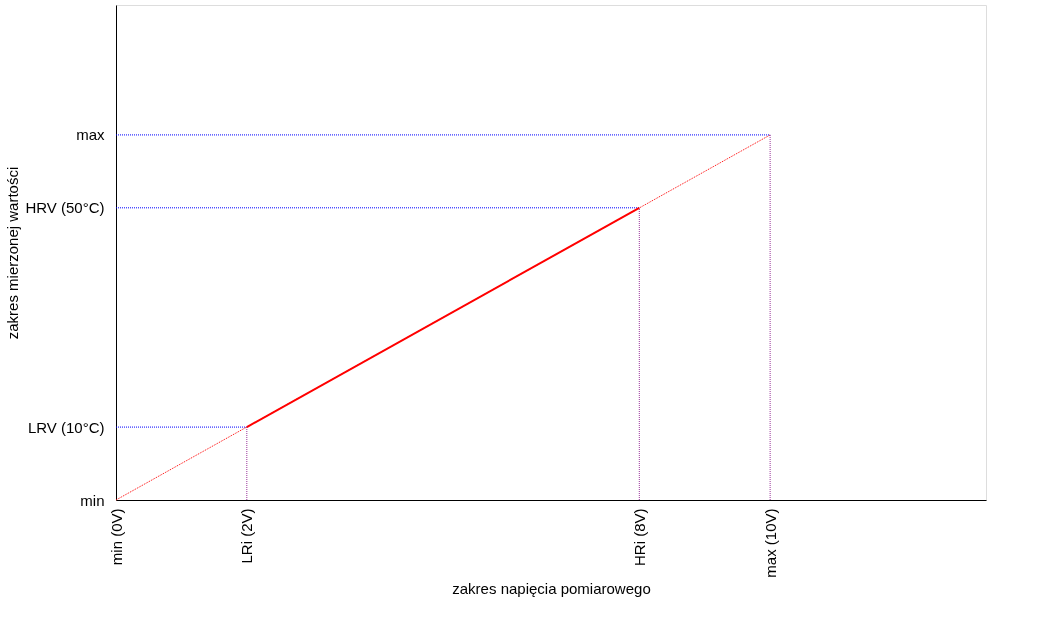 This screenshot has width=1063, height=628. I want to click on y-tick-label: min, so click(92, 500).